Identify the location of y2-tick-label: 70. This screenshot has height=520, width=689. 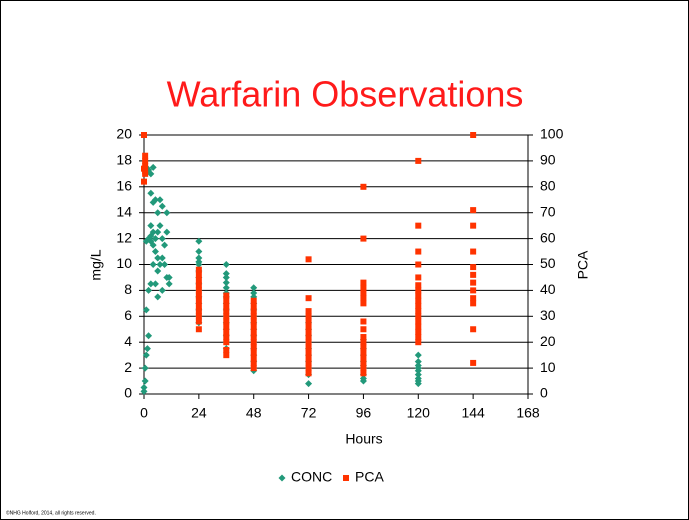
(548, 211).